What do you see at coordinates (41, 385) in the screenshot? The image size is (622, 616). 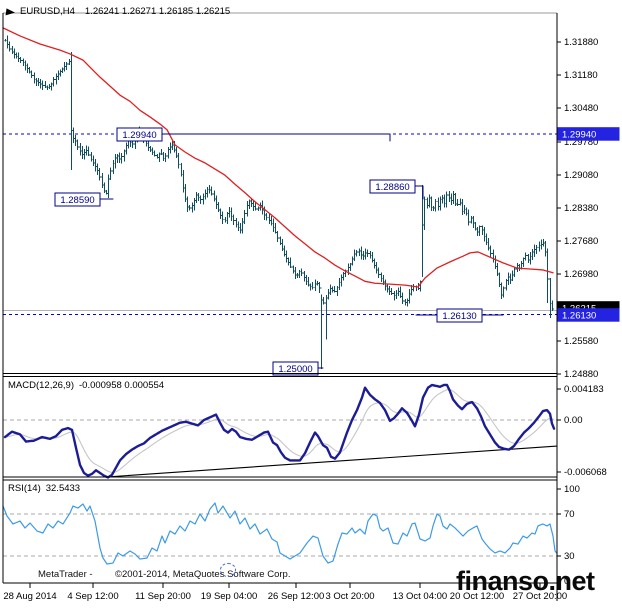 I see `macd-name: MACD(12,26,9)` at bounding box center [41, 385].